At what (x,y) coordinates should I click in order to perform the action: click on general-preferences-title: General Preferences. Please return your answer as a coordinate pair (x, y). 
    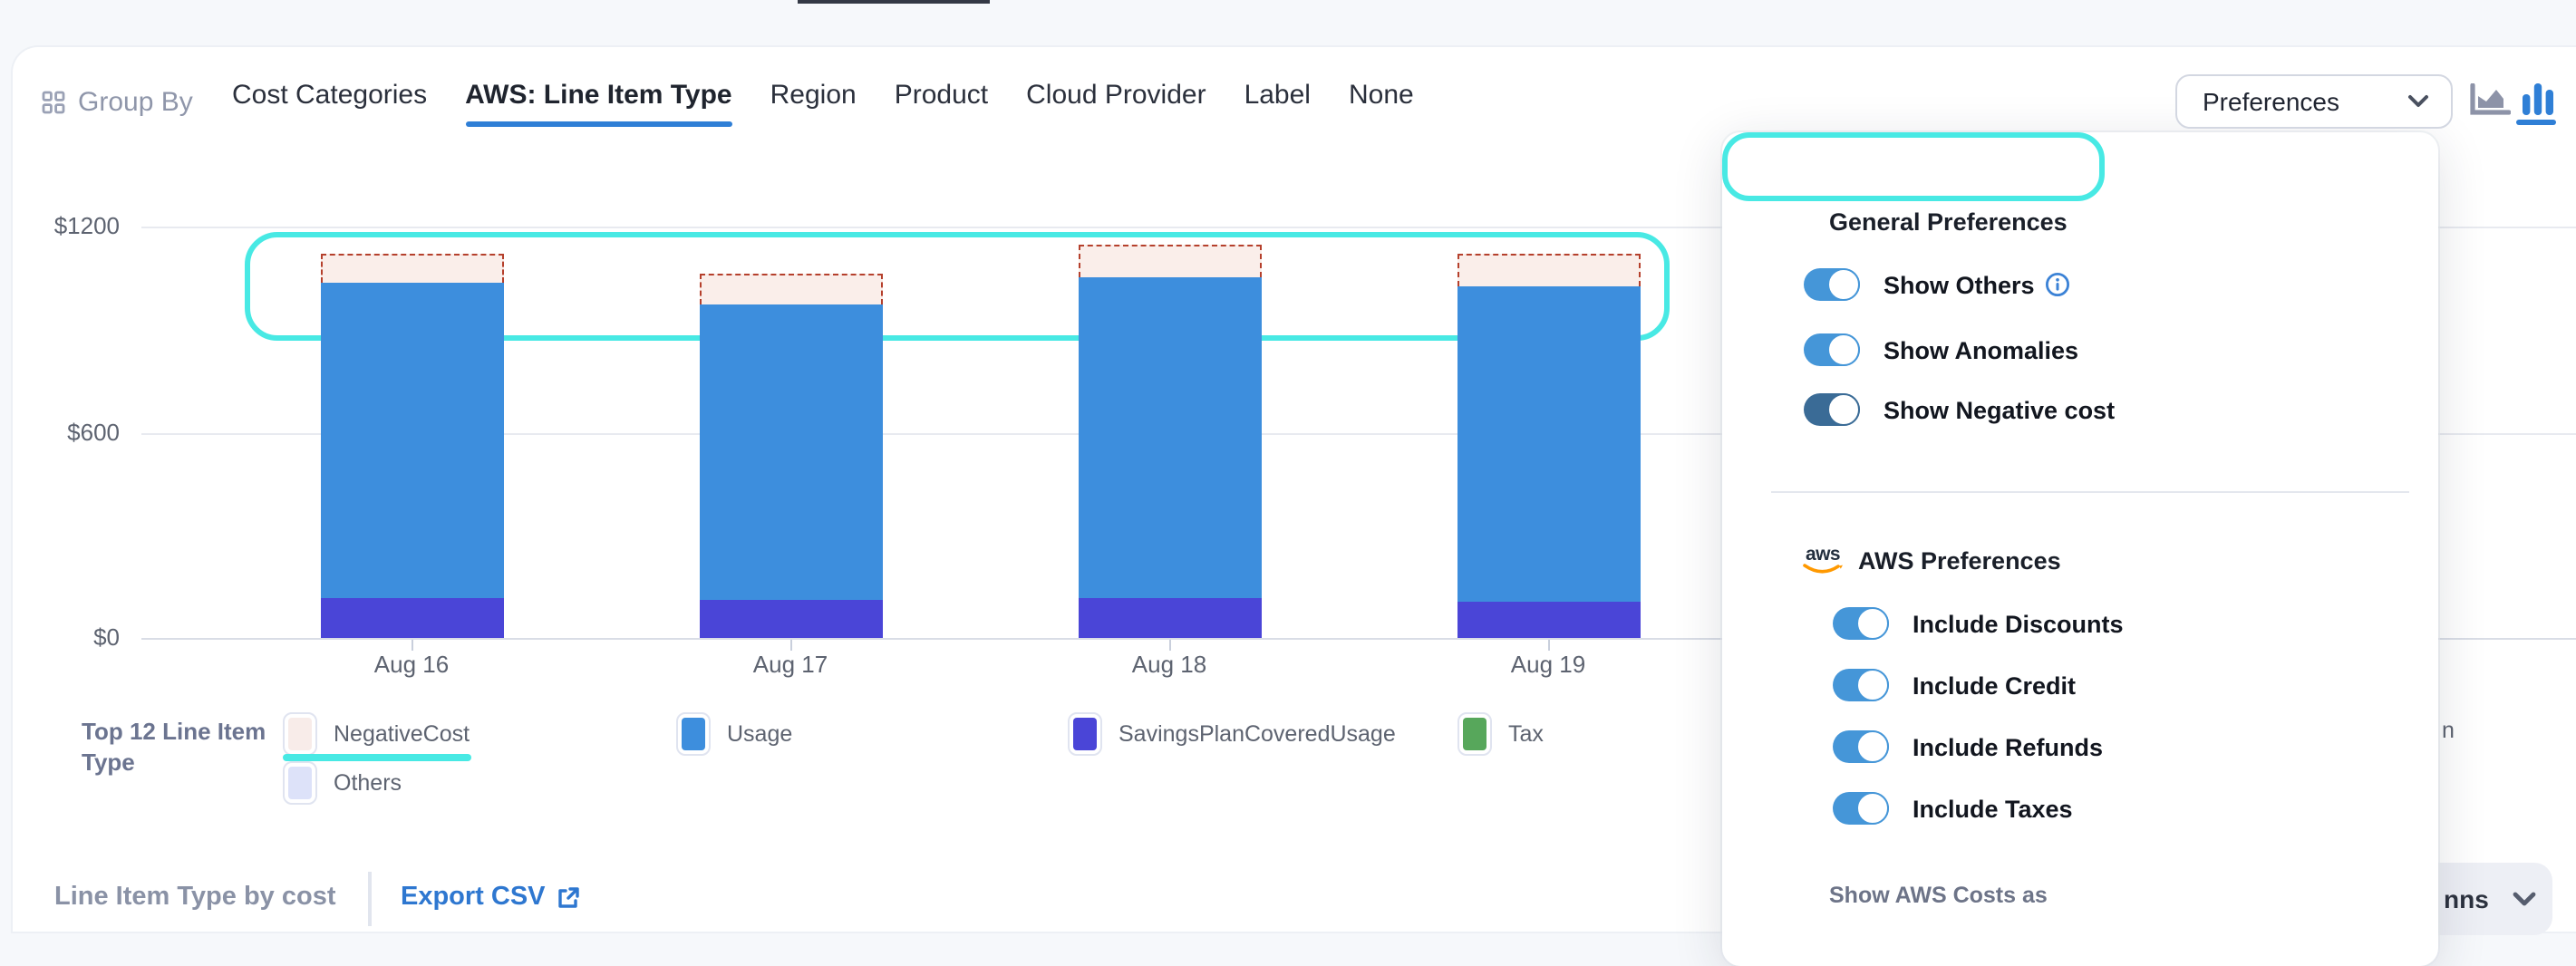
    Looking at the image, I should click on (1948, 222).